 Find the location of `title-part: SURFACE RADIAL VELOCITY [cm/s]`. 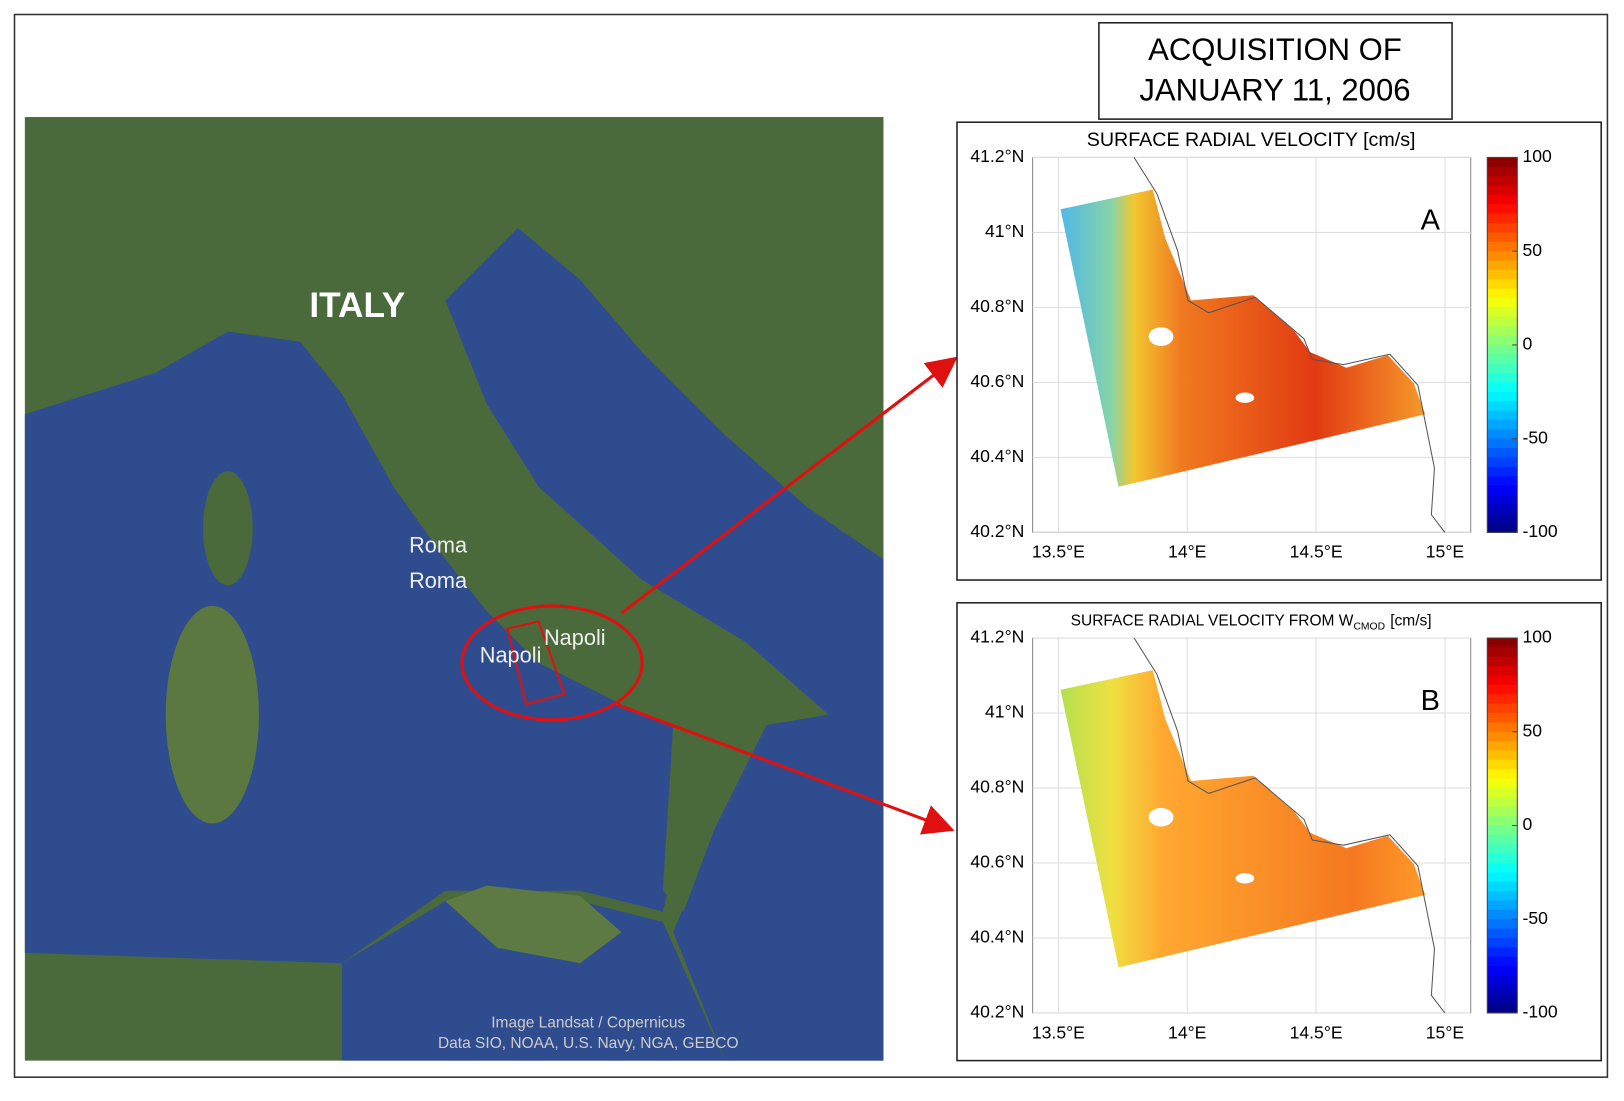

title-part: SURFACE RADIAL VELOCITY [cm/s] is located at coordinates (1251, 140).